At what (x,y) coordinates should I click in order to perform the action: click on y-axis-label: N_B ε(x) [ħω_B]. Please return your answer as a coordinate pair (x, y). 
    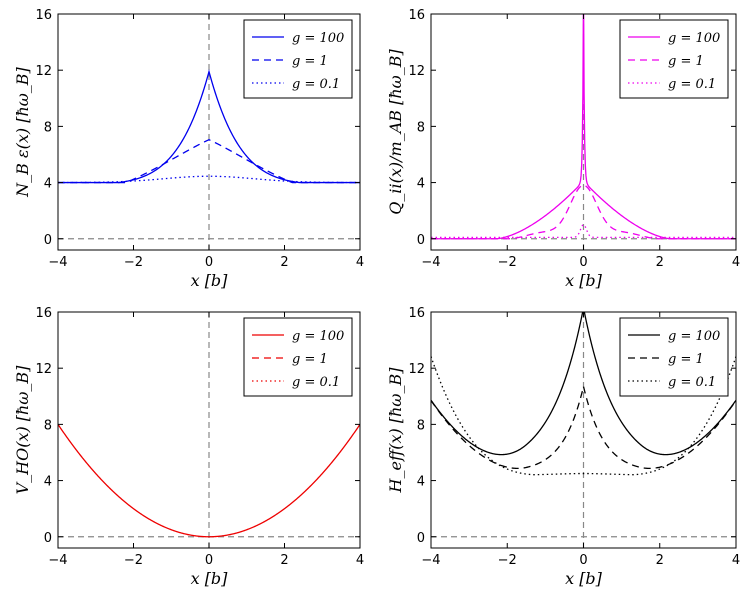
    Looking at the image, I should click on (22, 131).